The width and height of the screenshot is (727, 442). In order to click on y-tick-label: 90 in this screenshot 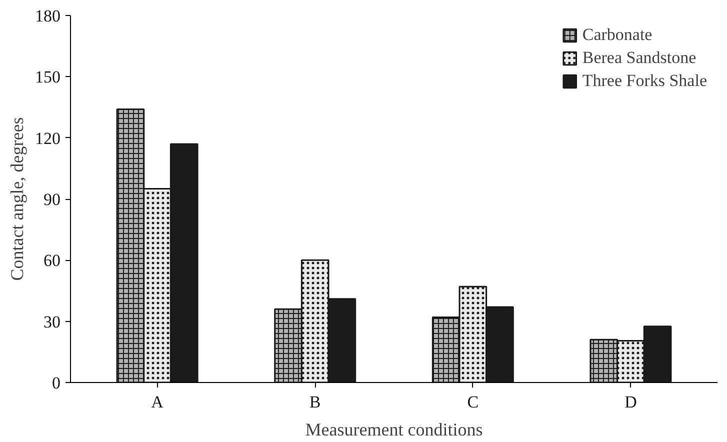, I will do `click(52, 199)`.